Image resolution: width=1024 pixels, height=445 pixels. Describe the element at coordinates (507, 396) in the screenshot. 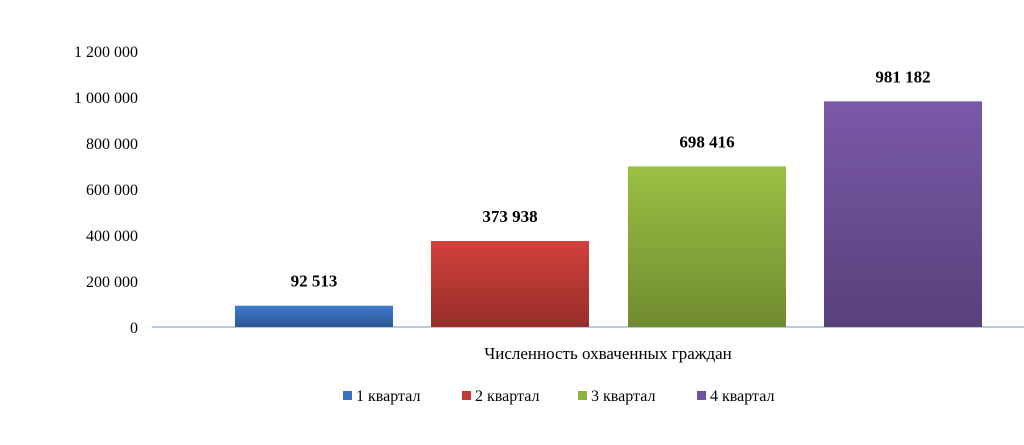

I see `legend-label: 2 квартал` at that location.